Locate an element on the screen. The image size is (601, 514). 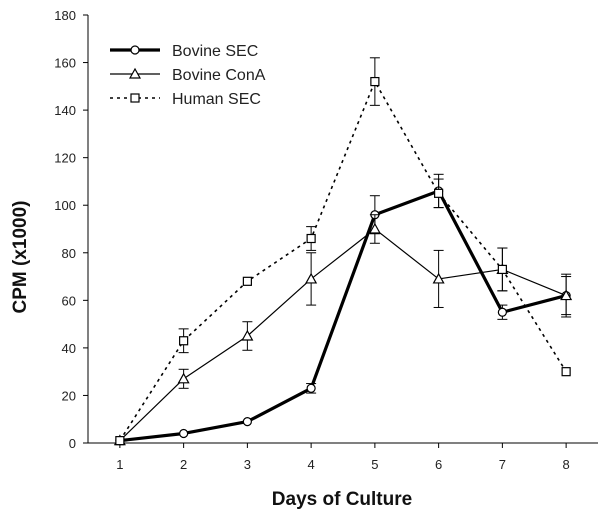
legend-item: Human SEC is located at coordinates (185, 99).